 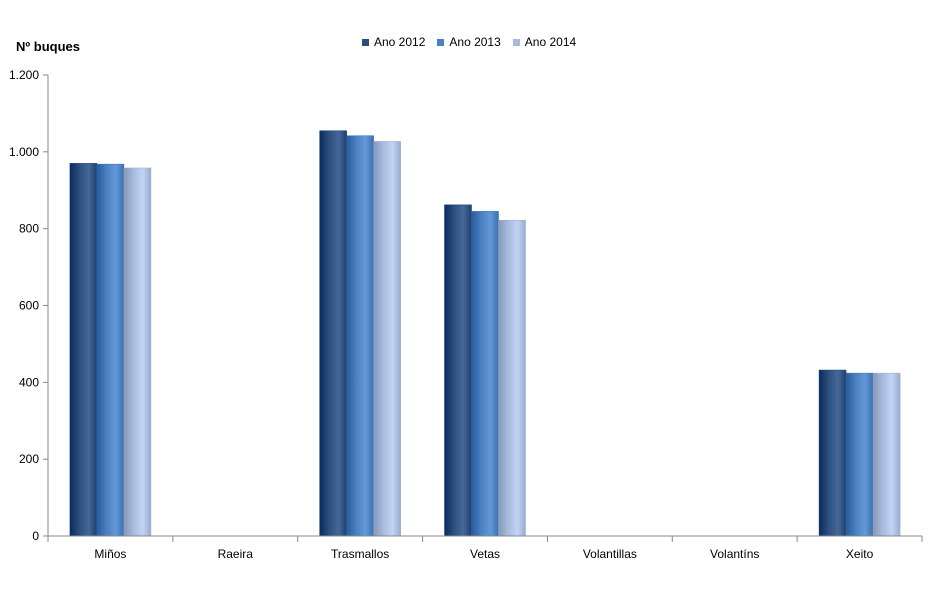 I want to click on x-tick-label: Miños, so click(x=110, y=554).